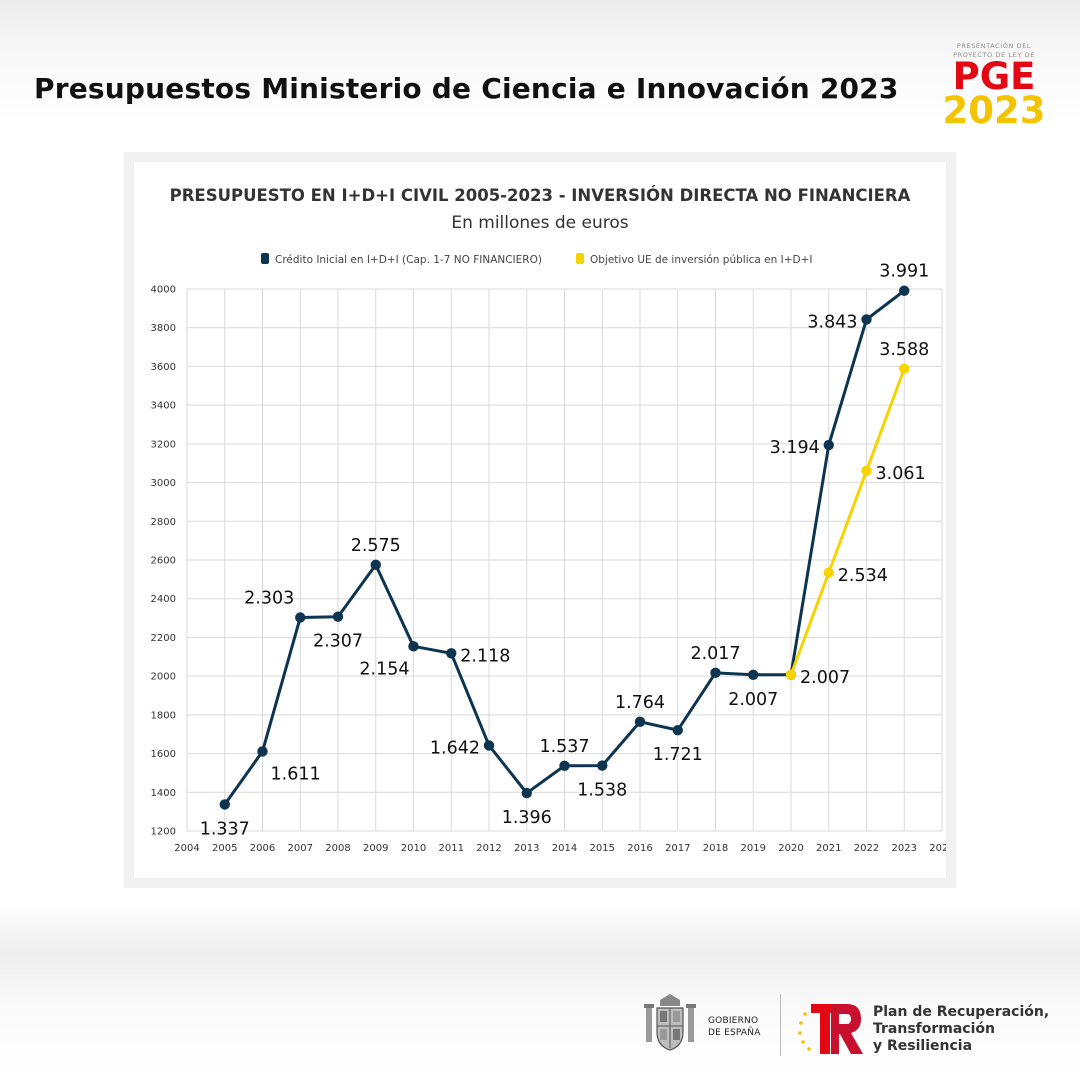 Image resolution: width=1080 pixels, height=1080 pixels. What do you see at coordinates (753, 674) in the screenshot?
I see `data-point-credito-2019` at bounding box center [753, 674].